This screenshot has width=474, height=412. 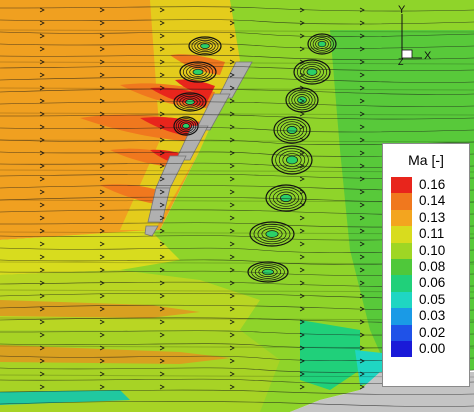 What do you see at coordinates (432, 348) in the screenshot?
I see `legend-level-label: 0.00` at bounding box center [432, 348].